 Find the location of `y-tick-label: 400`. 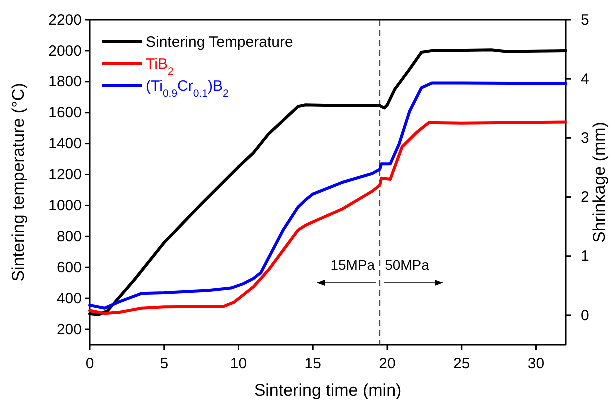

y-tick-label: 400 is located at coordinates (69, 299).